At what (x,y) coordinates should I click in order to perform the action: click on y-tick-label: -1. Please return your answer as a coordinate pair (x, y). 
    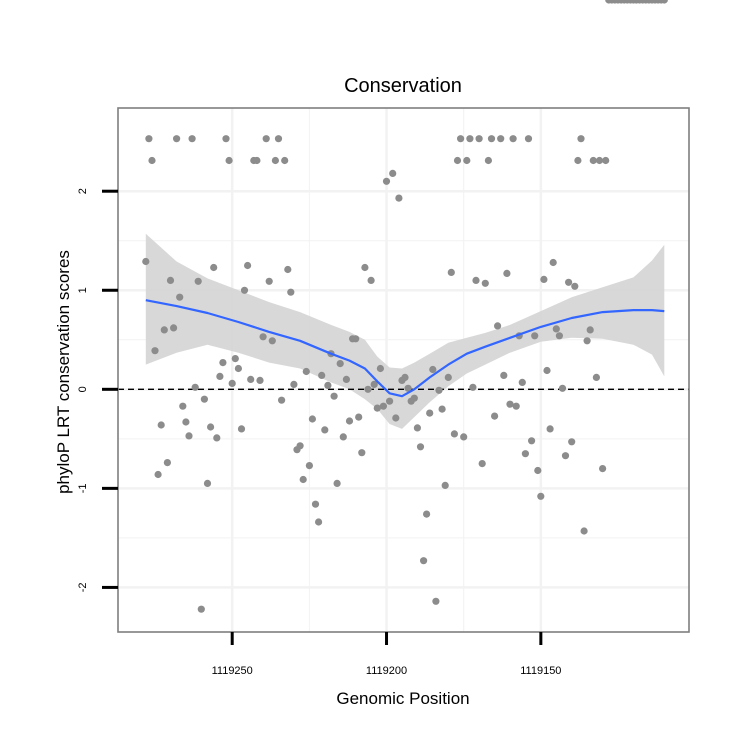
    Looking at the image, I should click on (83, 489).